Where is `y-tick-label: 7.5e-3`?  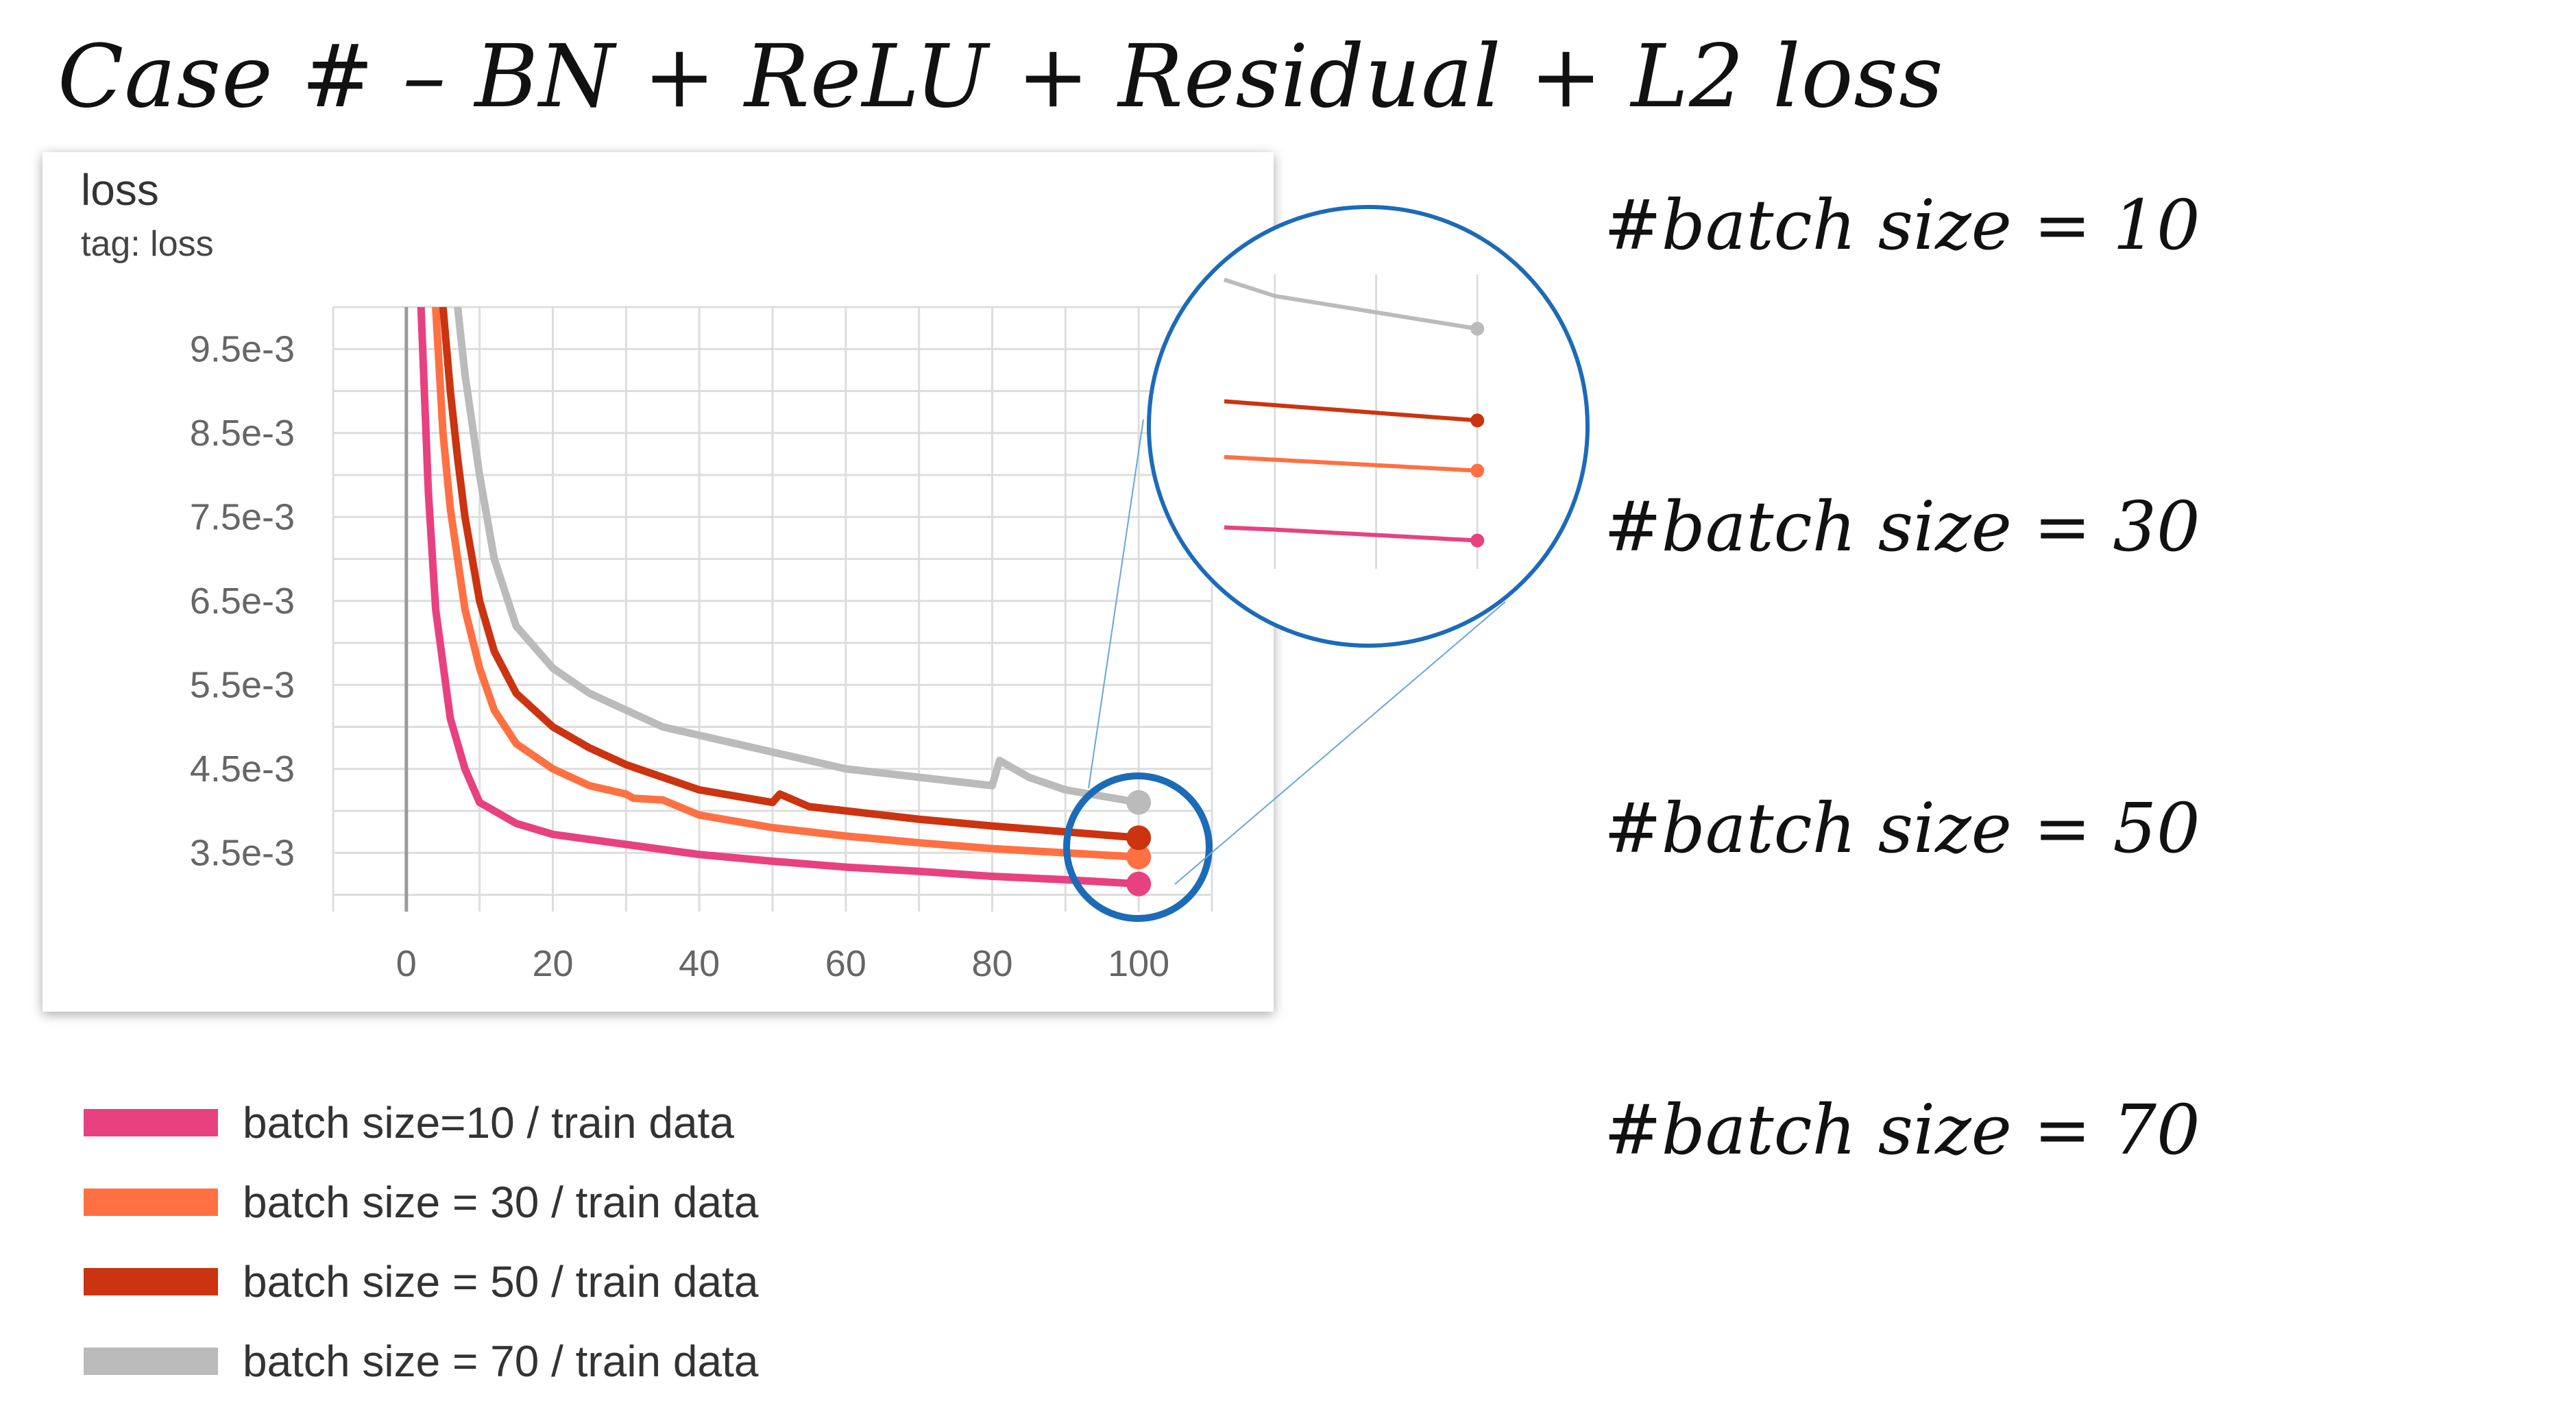 y-tick-label: 7.5e-3 is located at coordinates (242, 516).